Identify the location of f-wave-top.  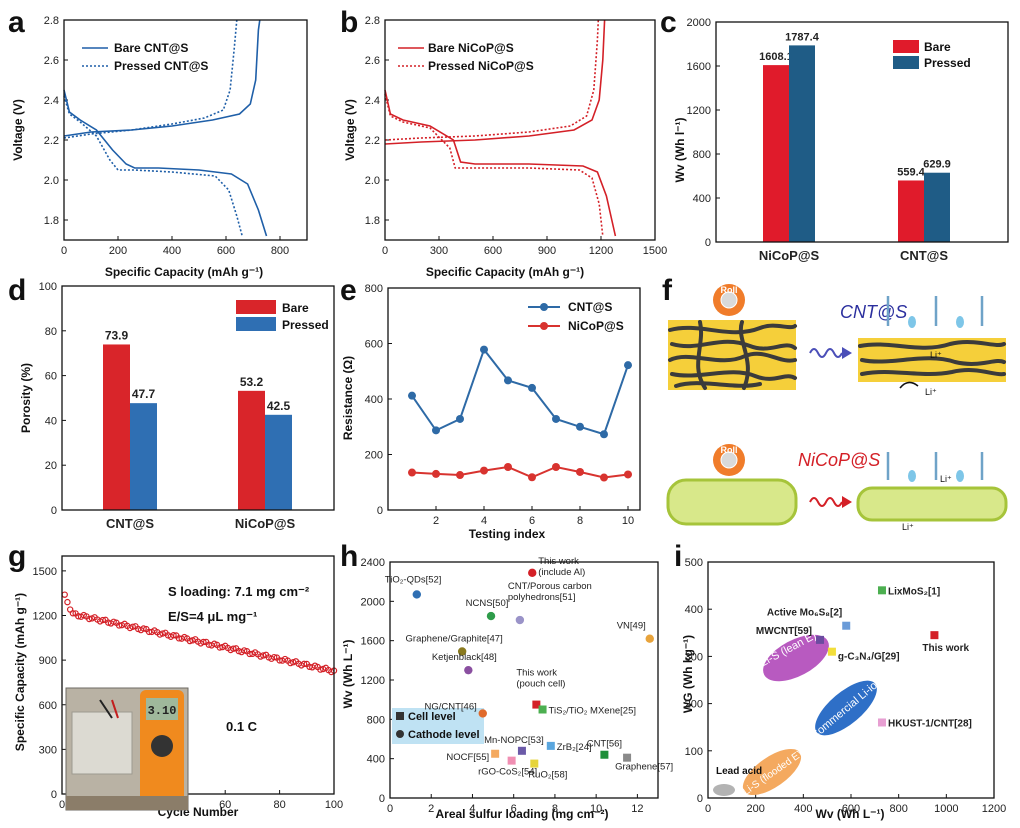
(826, 353).